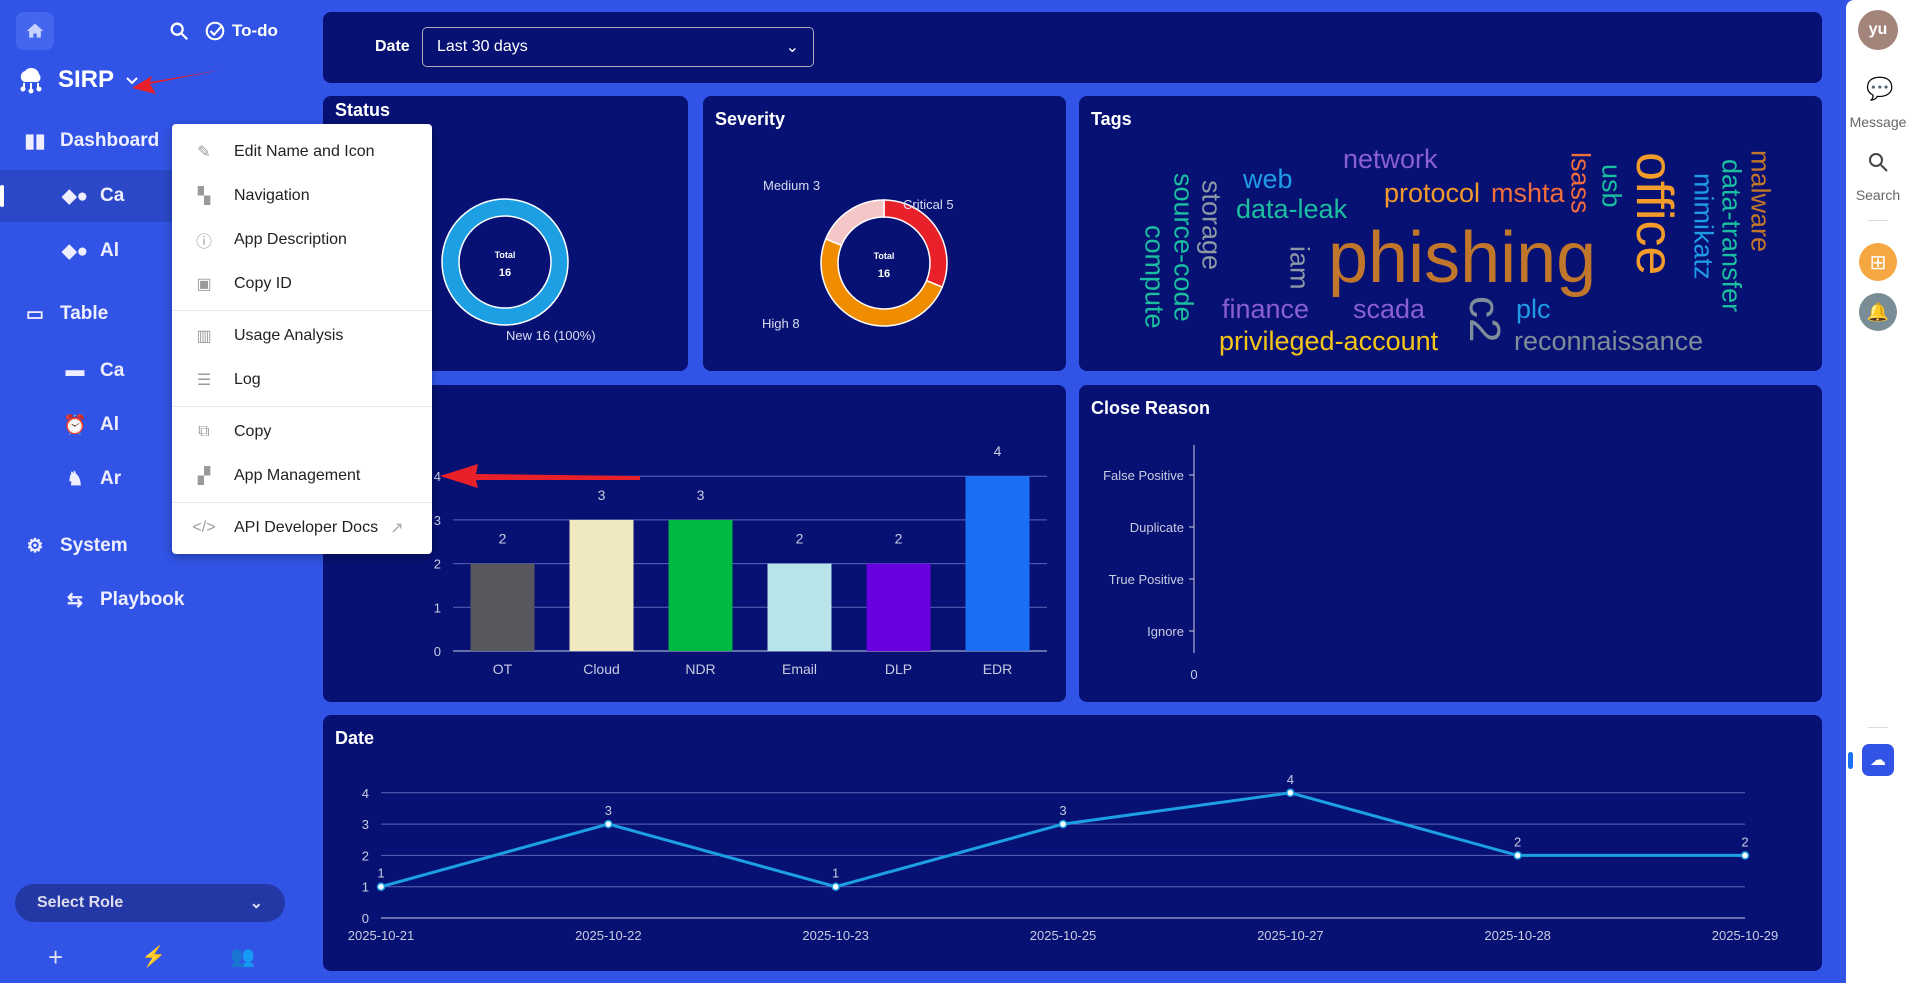  I want to click on menu-item-label: Copy, so click(253, 431).